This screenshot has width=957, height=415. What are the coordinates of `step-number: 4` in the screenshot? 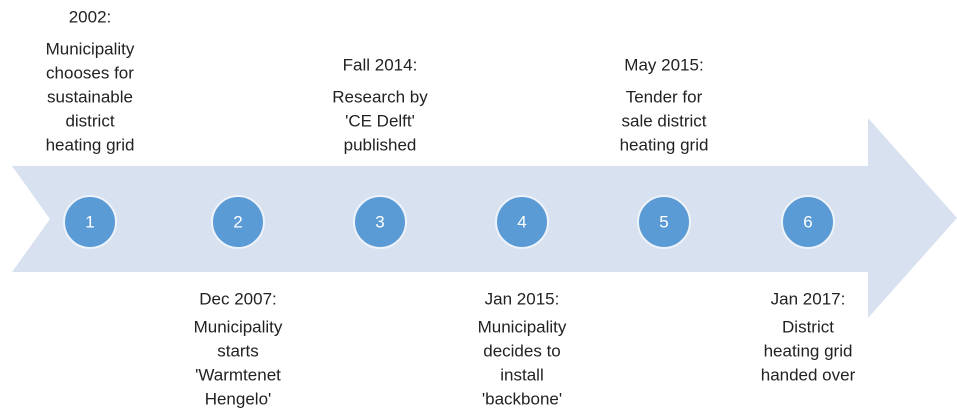 It's located at (521, 221).